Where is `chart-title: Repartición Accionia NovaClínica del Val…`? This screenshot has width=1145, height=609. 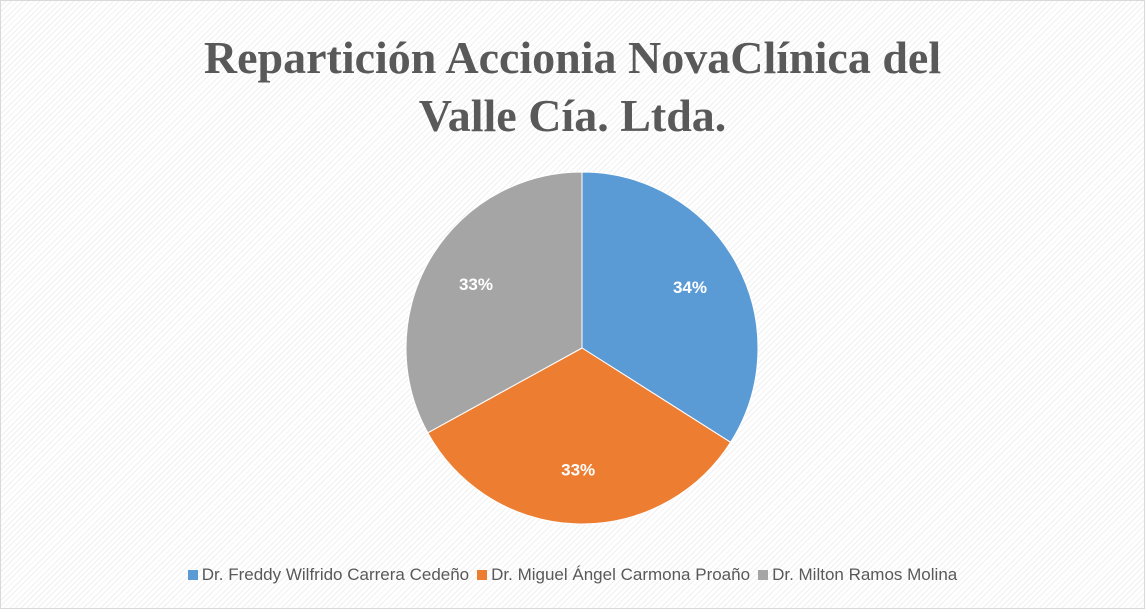 chart-title: Repartición Accionia NovaClínica del Val… is located at coordinates (572, 86).